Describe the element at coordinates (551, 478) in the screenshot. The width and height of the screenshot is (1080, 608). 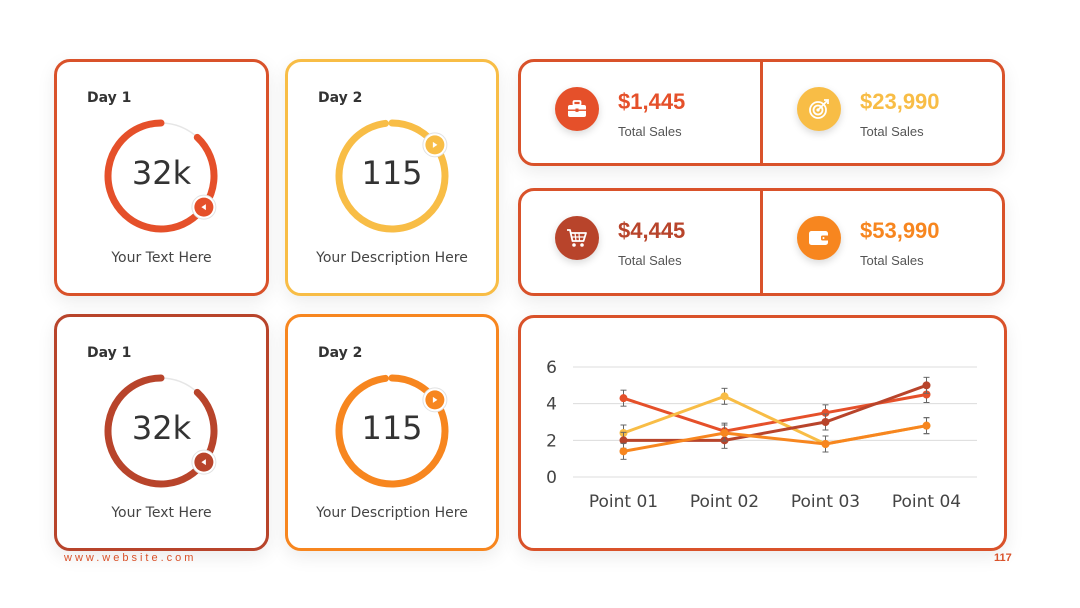
I see `y-tick-label: 0` at that location.